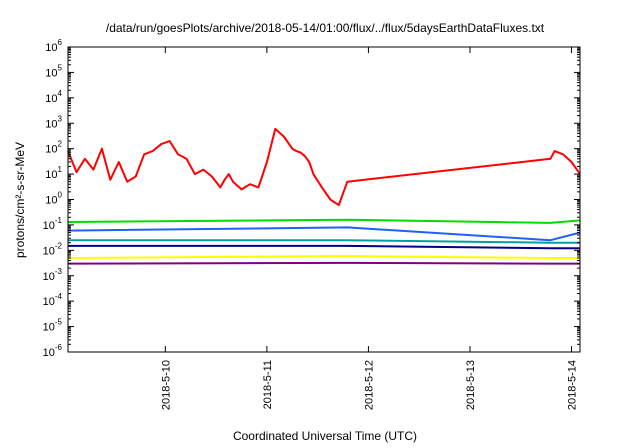  I want to click on x-tick-label: 2018-5-10, so click(166, 385).